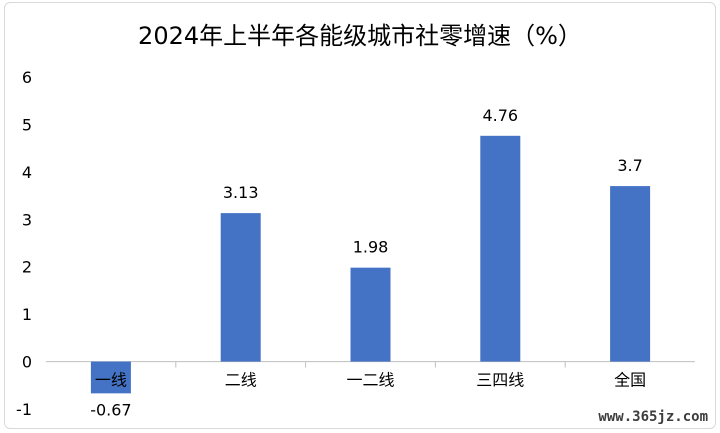  What do you see at coordinates (370, 380) in the screenshot?
I see `category-label: 一二线` at bounding box center [370, 380].